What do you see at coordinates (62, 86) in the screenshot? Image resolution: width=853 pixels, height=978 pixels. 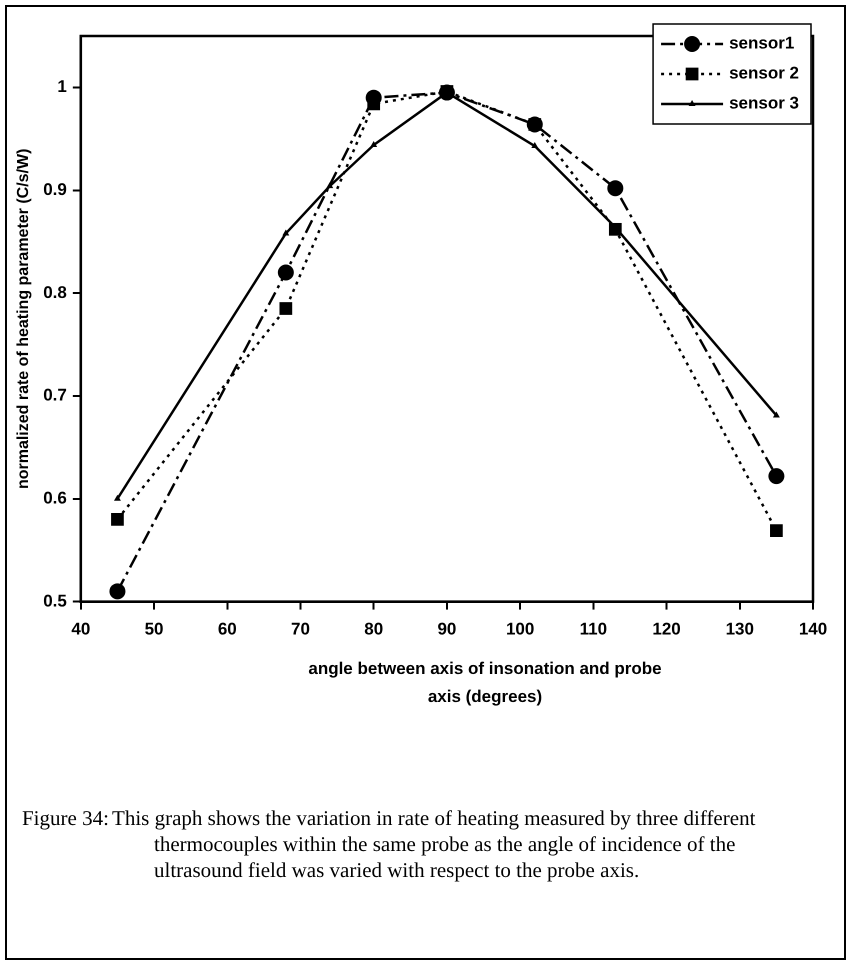 I see `y-tick-label: 1` at bounding box center [62, 86].